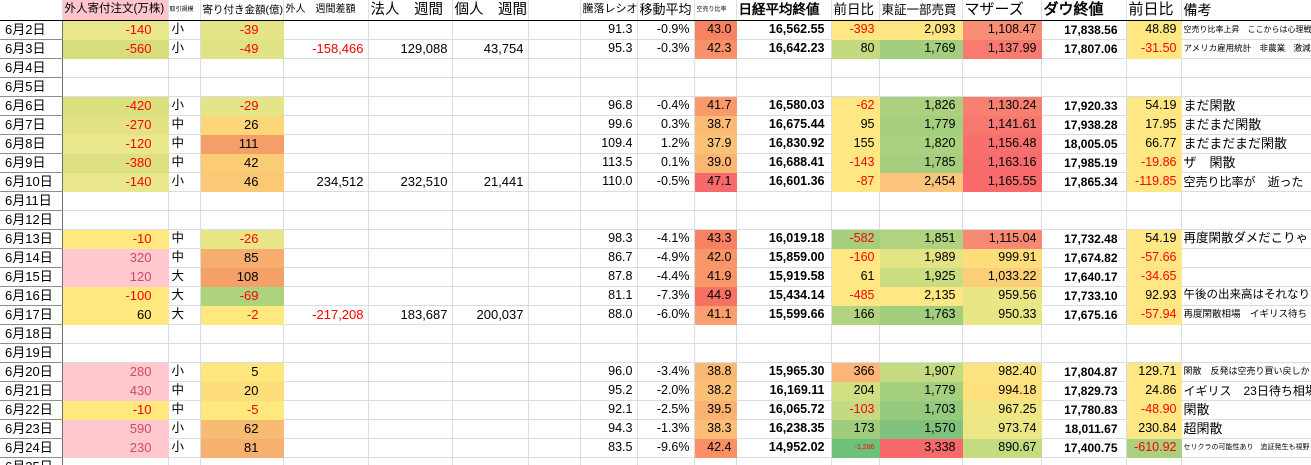  Describe the element at coordinates (1154, 277) in the screenshot. I see `cell-dow_chg: -34.65` at that location.